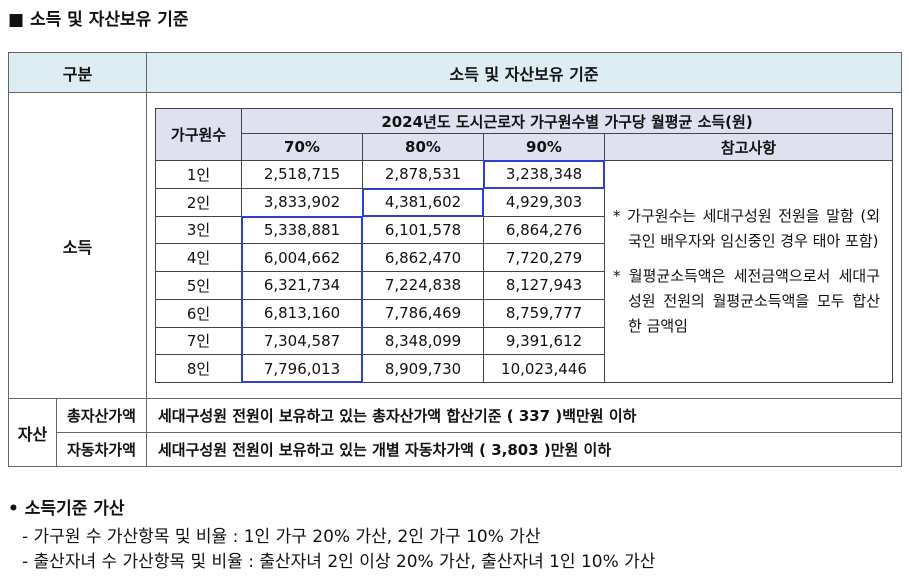  What do you see at coordinates (423, 230) in the screenshot?
I see `income-value: 6,101,578` at bounding box center [423, 230].